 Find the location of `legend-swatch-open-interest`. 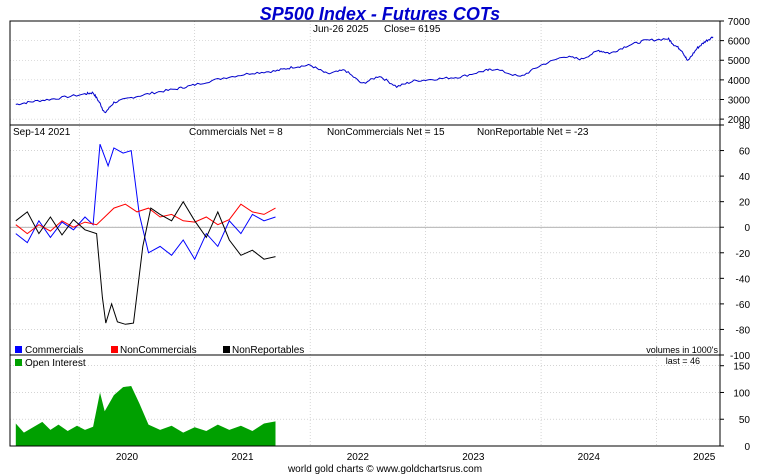

legend-swatch-open-interest is located at coordinates (18, 362).